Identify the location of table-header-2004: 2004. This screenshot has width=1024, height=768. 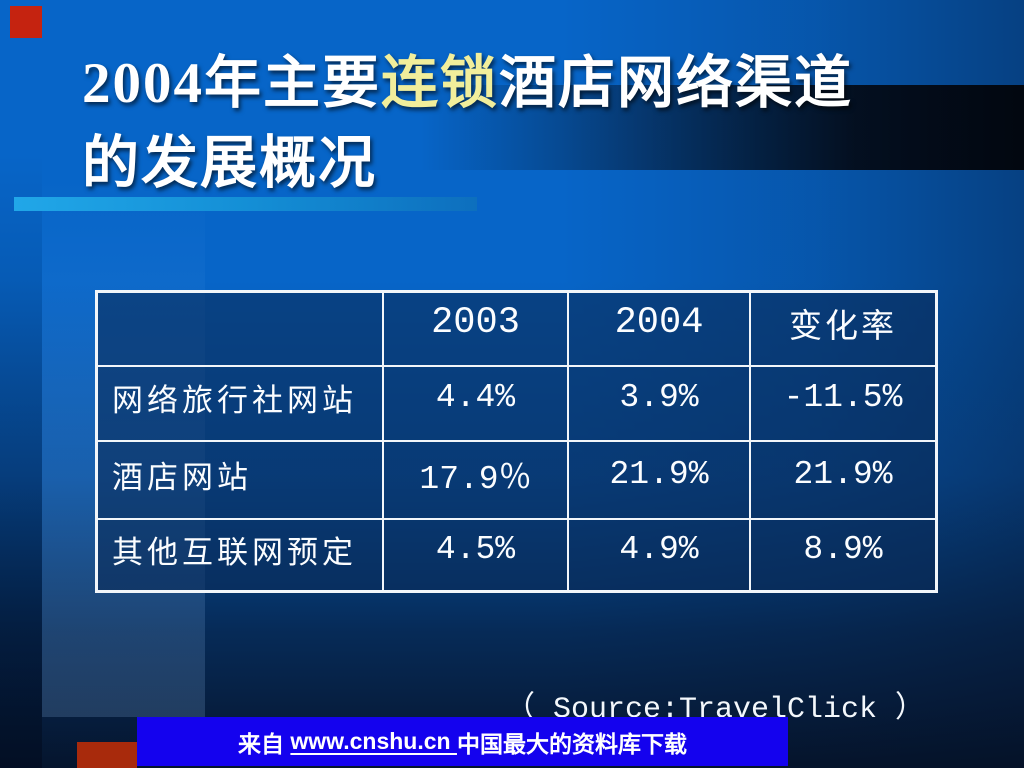
(659, 329).